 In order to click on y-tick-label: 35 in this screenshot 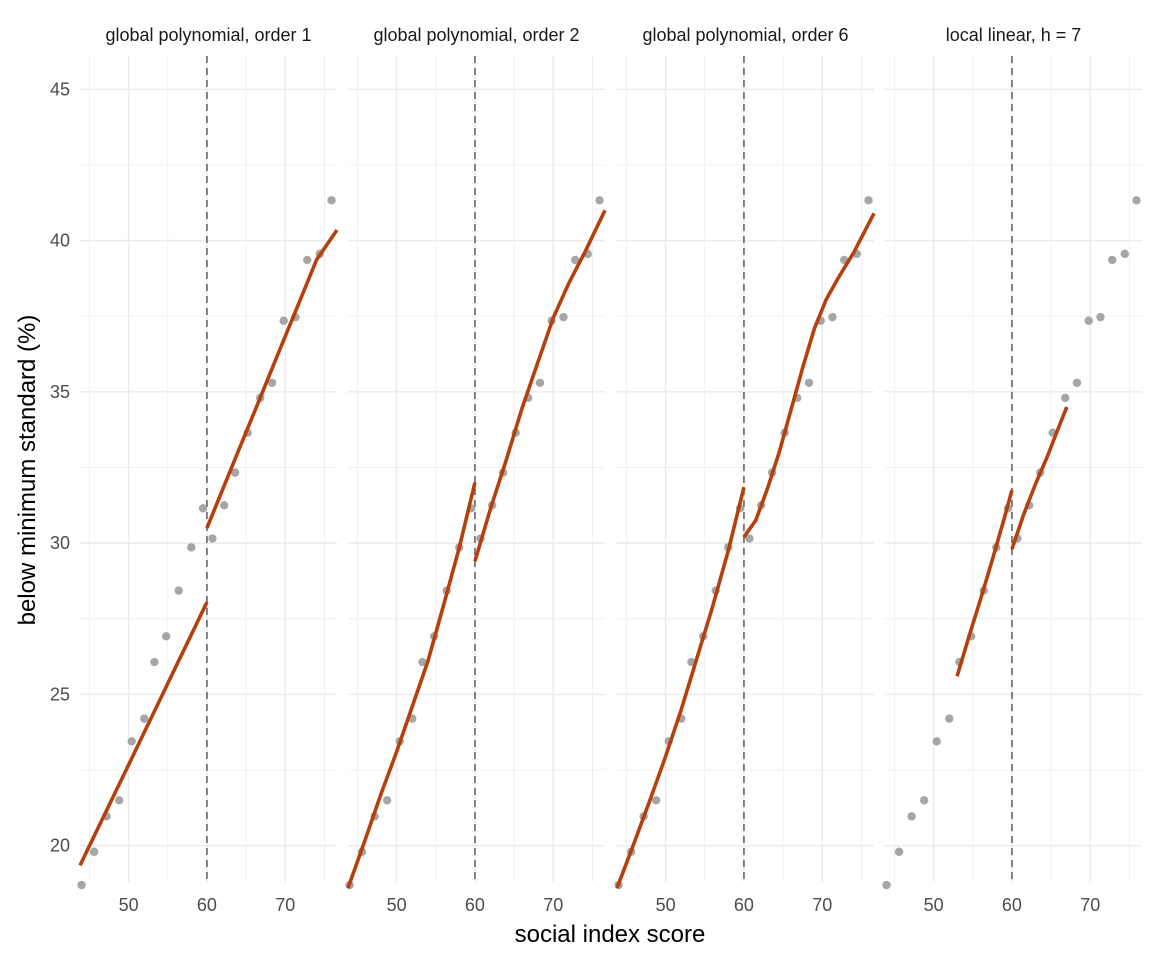, I will do `click(60, 392)`.